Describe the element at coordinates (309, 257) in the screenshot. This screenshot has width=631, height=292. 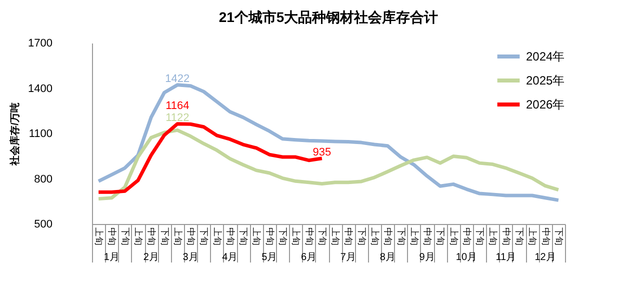
I see `text: 6月` at that location.